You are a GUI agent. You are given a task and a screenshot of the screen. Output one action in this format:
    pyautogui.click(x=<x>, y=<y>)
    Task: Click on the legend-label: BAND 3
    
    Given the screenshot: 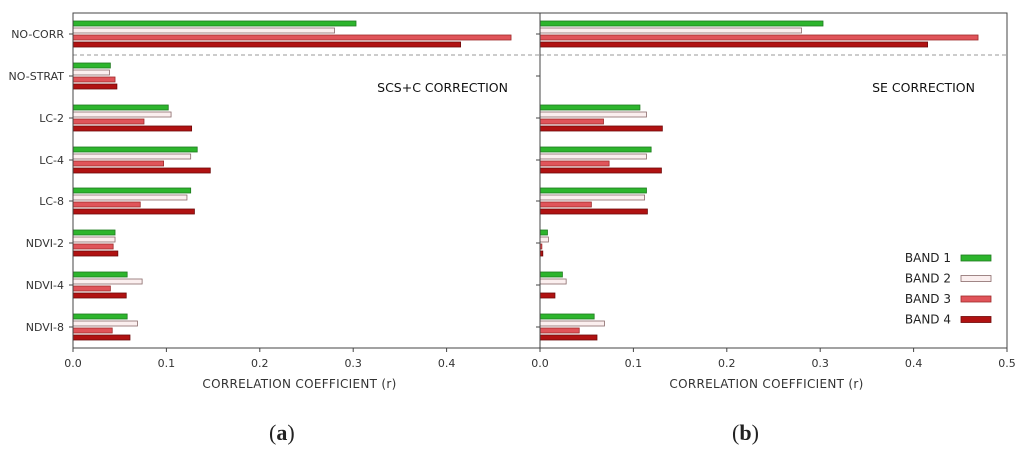 What is the action you would take?
    pyautogui.click(x=928, y=299)
    